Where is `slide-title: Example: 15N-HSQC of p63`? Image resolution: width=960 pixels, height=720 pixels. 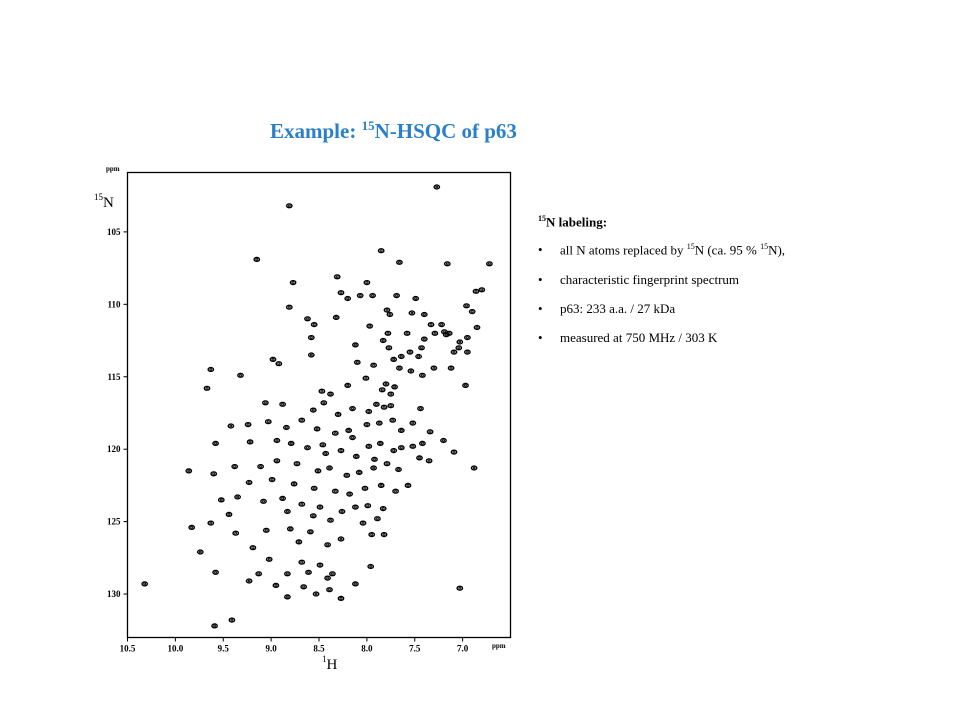
slide-title: Example: 15N-HSQC of p63 is located at coordinates (393, 130).